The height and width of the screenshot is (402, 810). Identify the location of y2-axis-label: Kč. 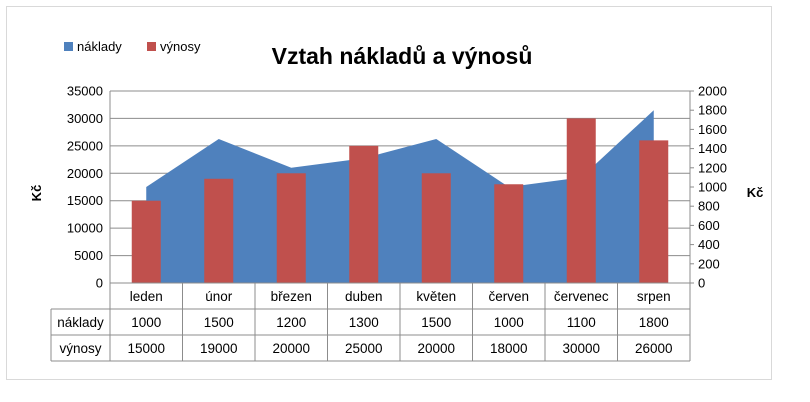
(755, 192).